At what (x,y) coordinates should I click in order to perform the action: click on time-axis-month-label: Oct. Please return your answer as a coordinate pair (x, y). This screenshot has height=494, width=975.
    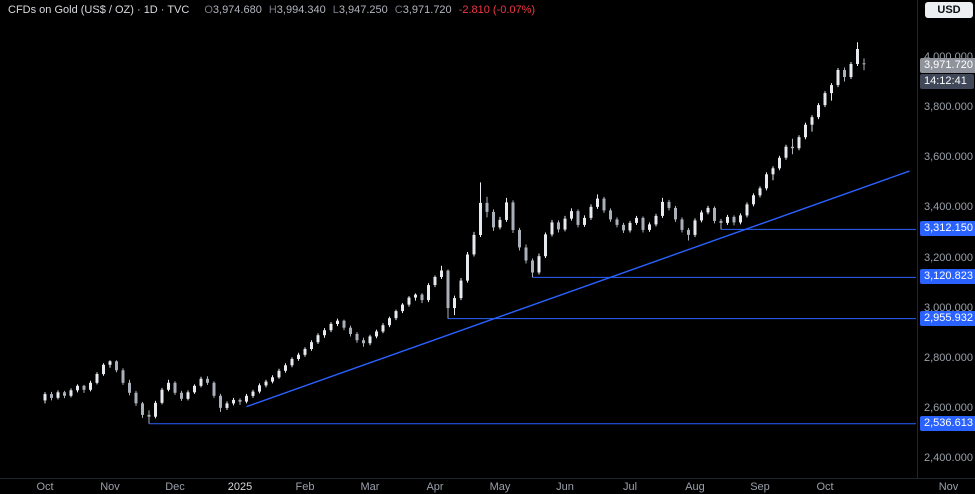
    Looking at the image, I should click on (45, 487).